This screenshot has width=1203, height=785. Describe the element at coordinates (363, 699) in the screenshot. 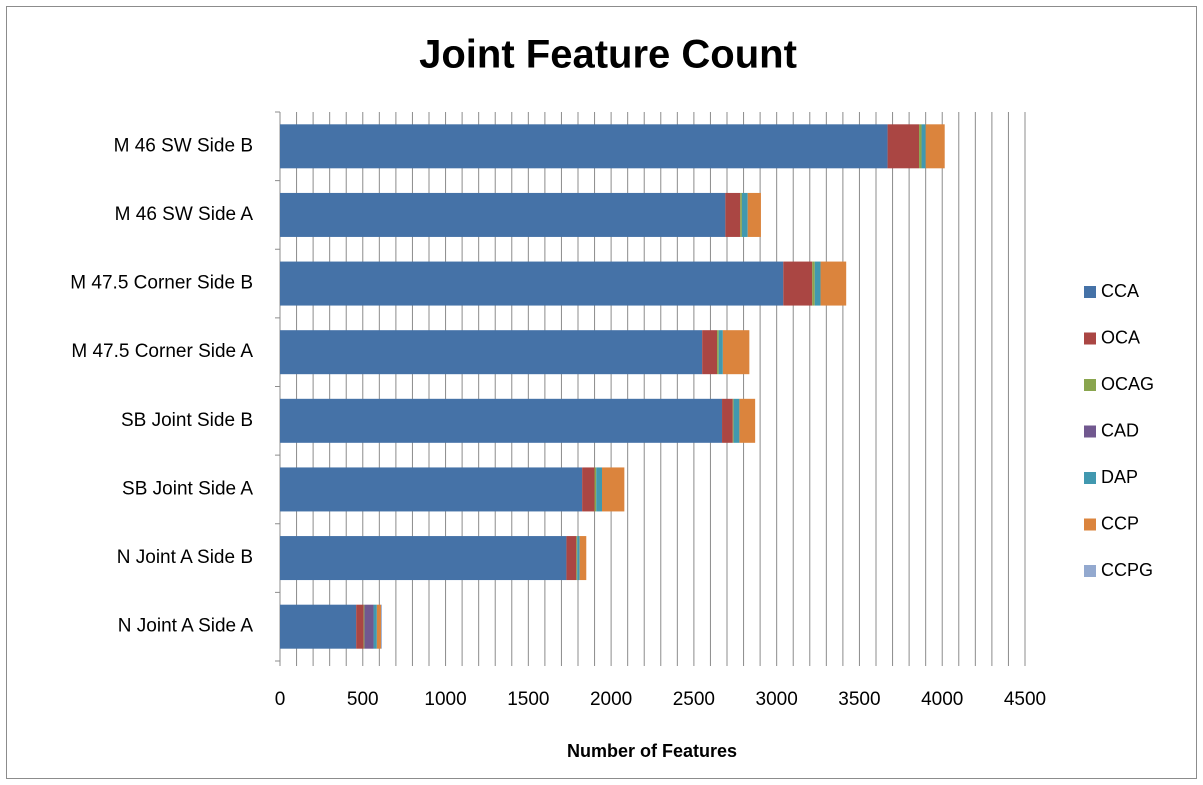

I see `x-tick-label: 500` at that location.